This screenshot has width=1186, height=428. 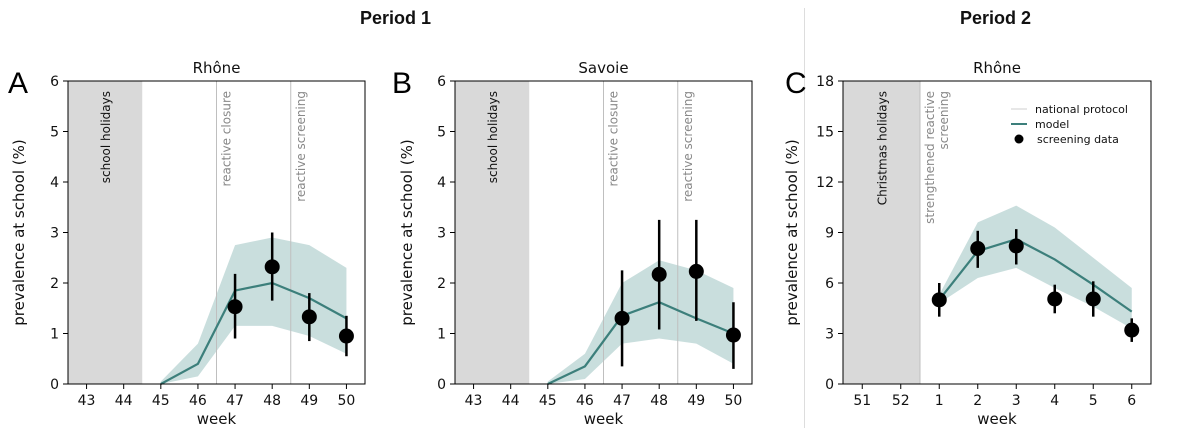 I want to click on panel-b-xtick-label-0: 43, so click(x=474, y=401).